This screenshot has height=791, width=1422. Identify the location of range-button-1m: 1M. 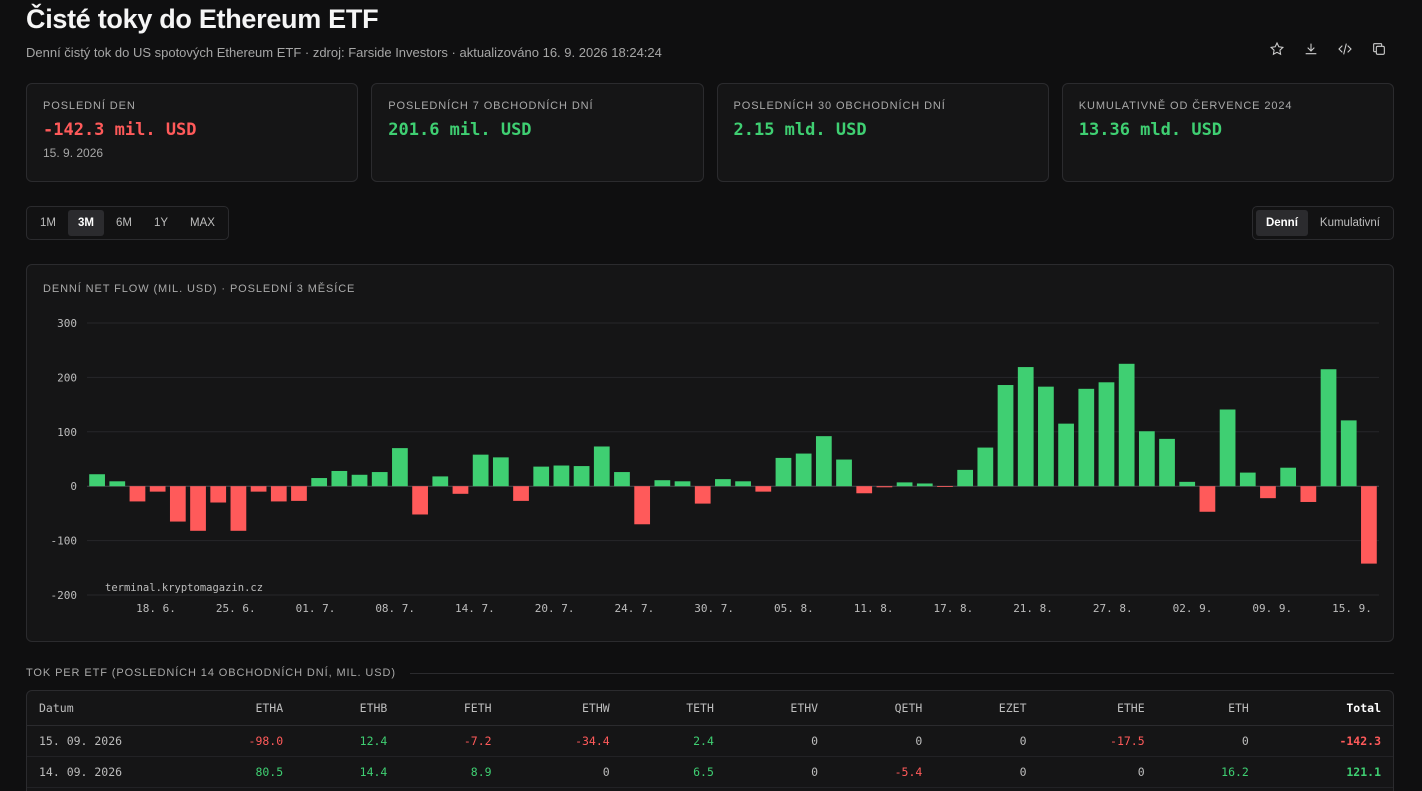
(48, 223).